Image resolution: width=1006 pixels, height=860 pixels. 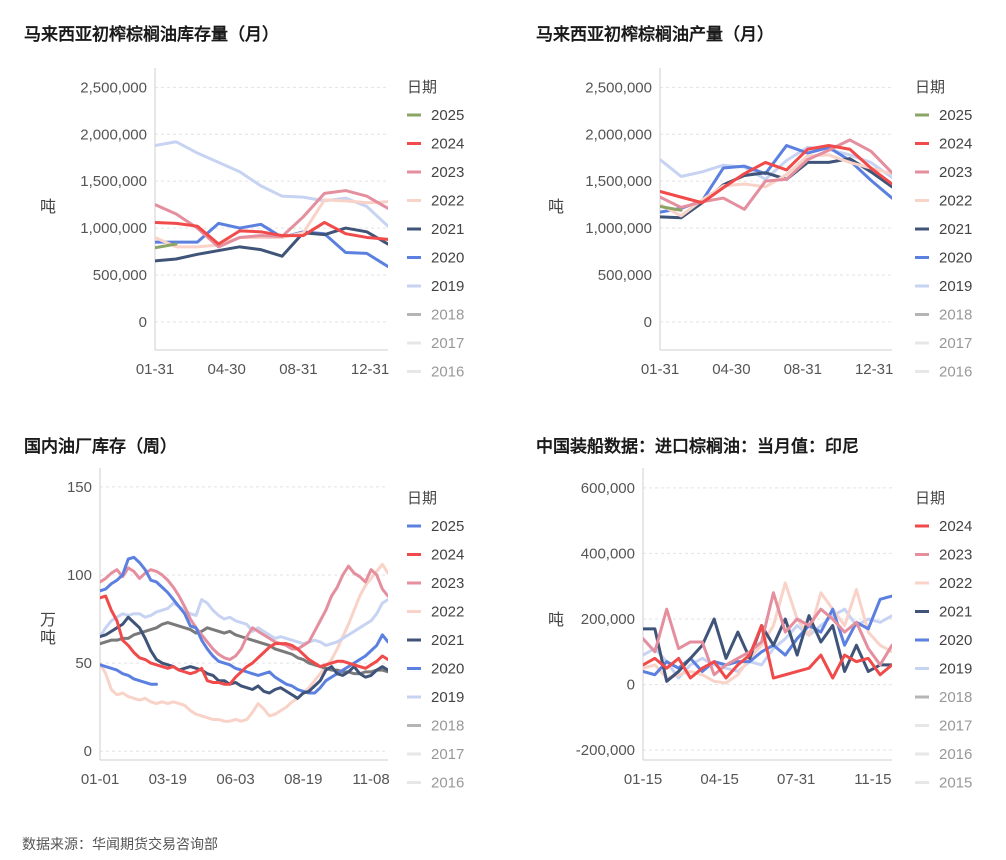 I want to click on legend-item-2015: 2015, so click(x=943, y=783).